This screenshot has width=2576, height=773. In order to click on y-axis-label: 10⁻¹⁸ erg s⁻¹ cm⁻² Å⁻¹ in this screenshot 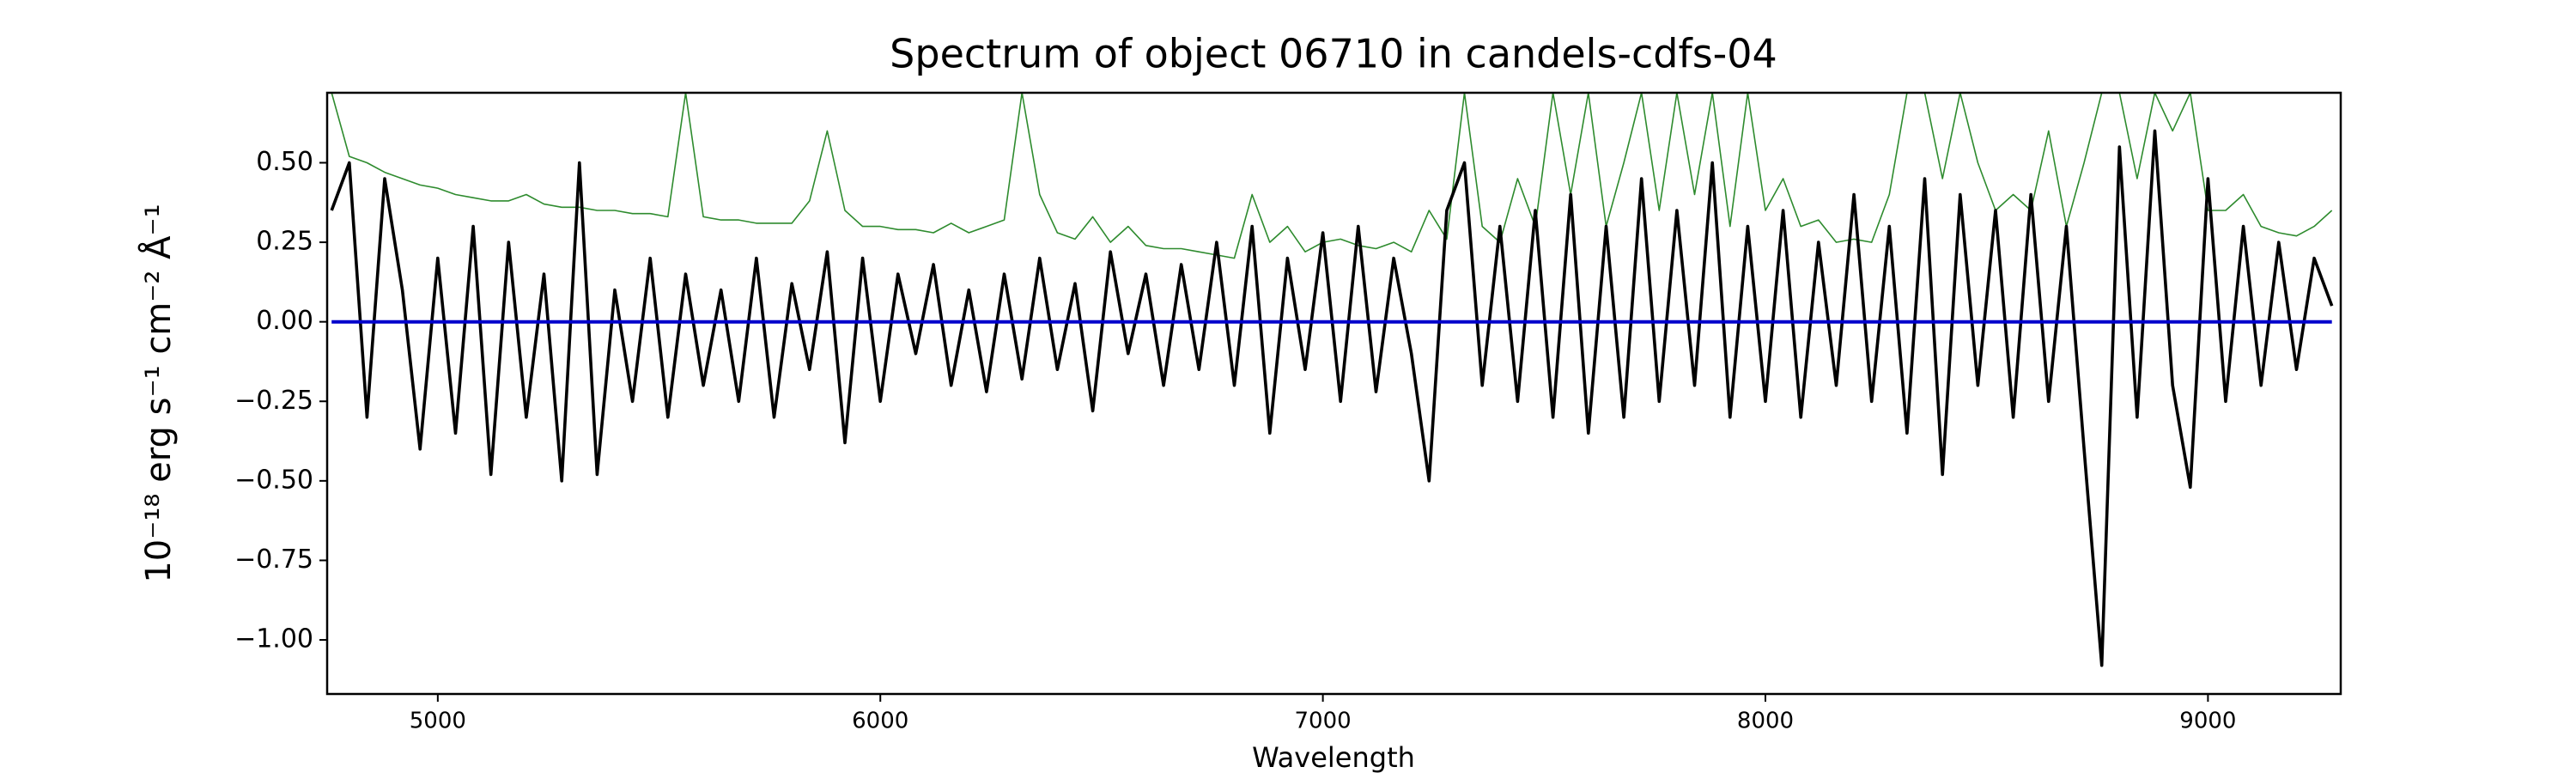, I will do `click(158, 393)`.